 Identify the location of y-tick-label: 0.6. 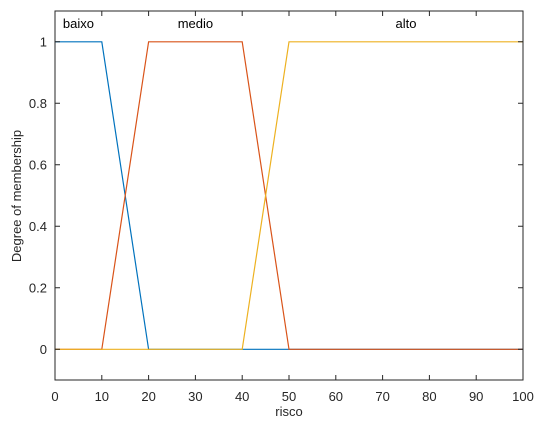
(38, 164).